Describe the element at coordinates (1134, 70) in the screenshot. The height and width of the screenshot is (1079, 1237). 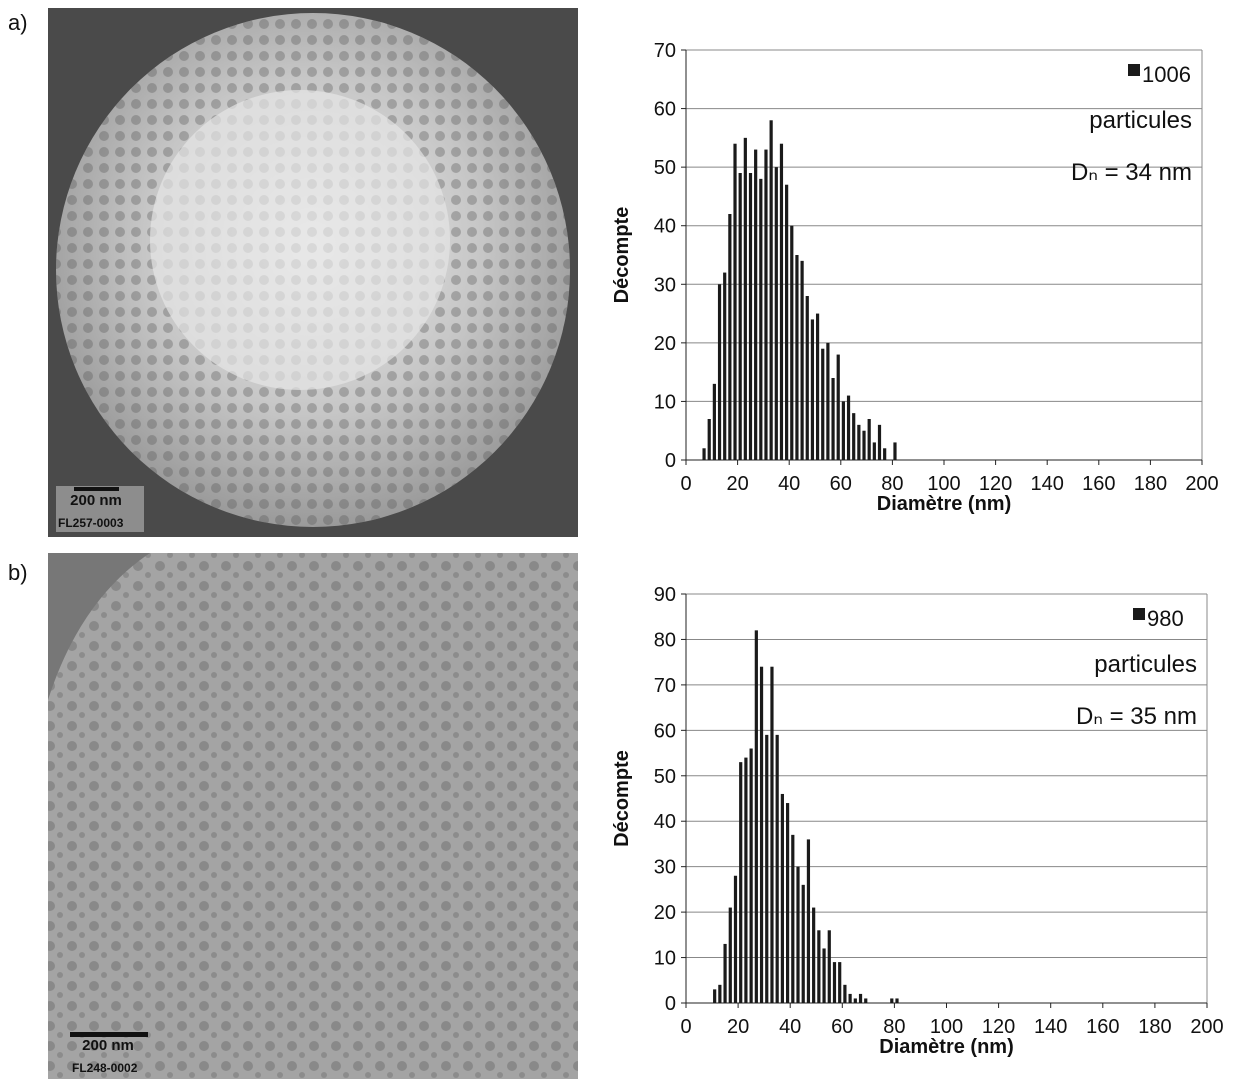
I see `legend-swatch` at that location.